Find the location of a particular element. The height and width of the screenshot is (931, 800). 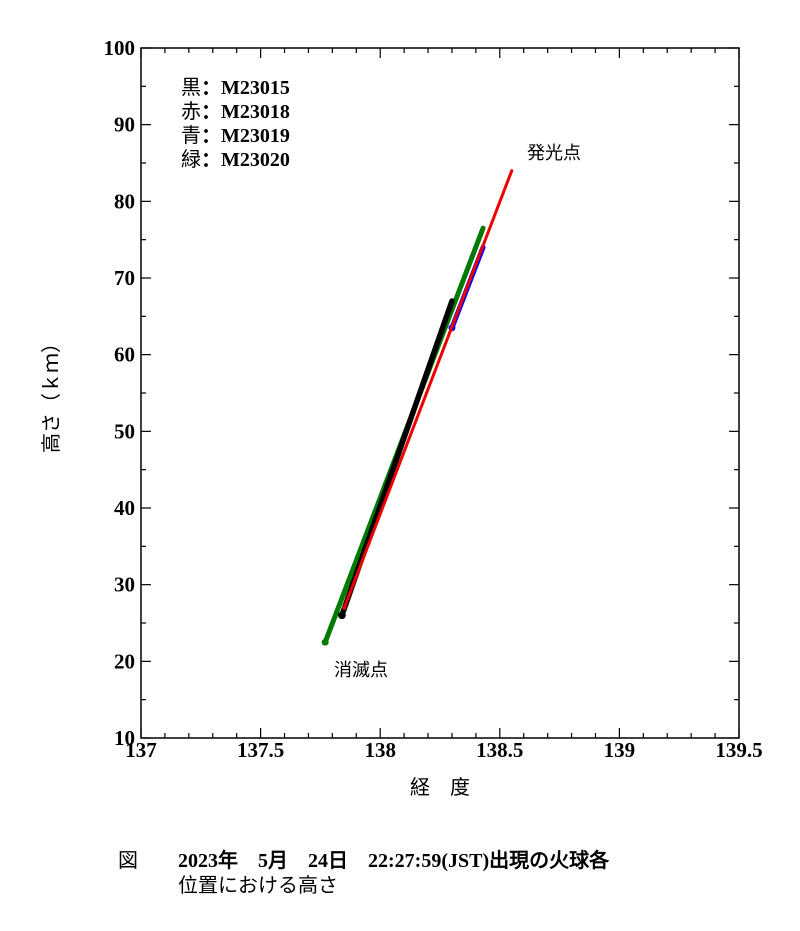

y-tick-label: 60 is located at coordinates (124, 355).